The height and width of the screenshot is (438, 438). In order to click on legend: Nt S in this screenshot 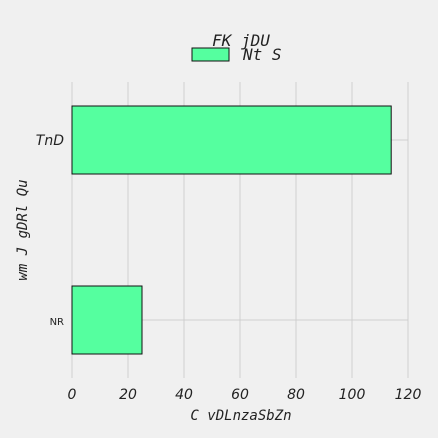, I will do `click(236, 54)`.